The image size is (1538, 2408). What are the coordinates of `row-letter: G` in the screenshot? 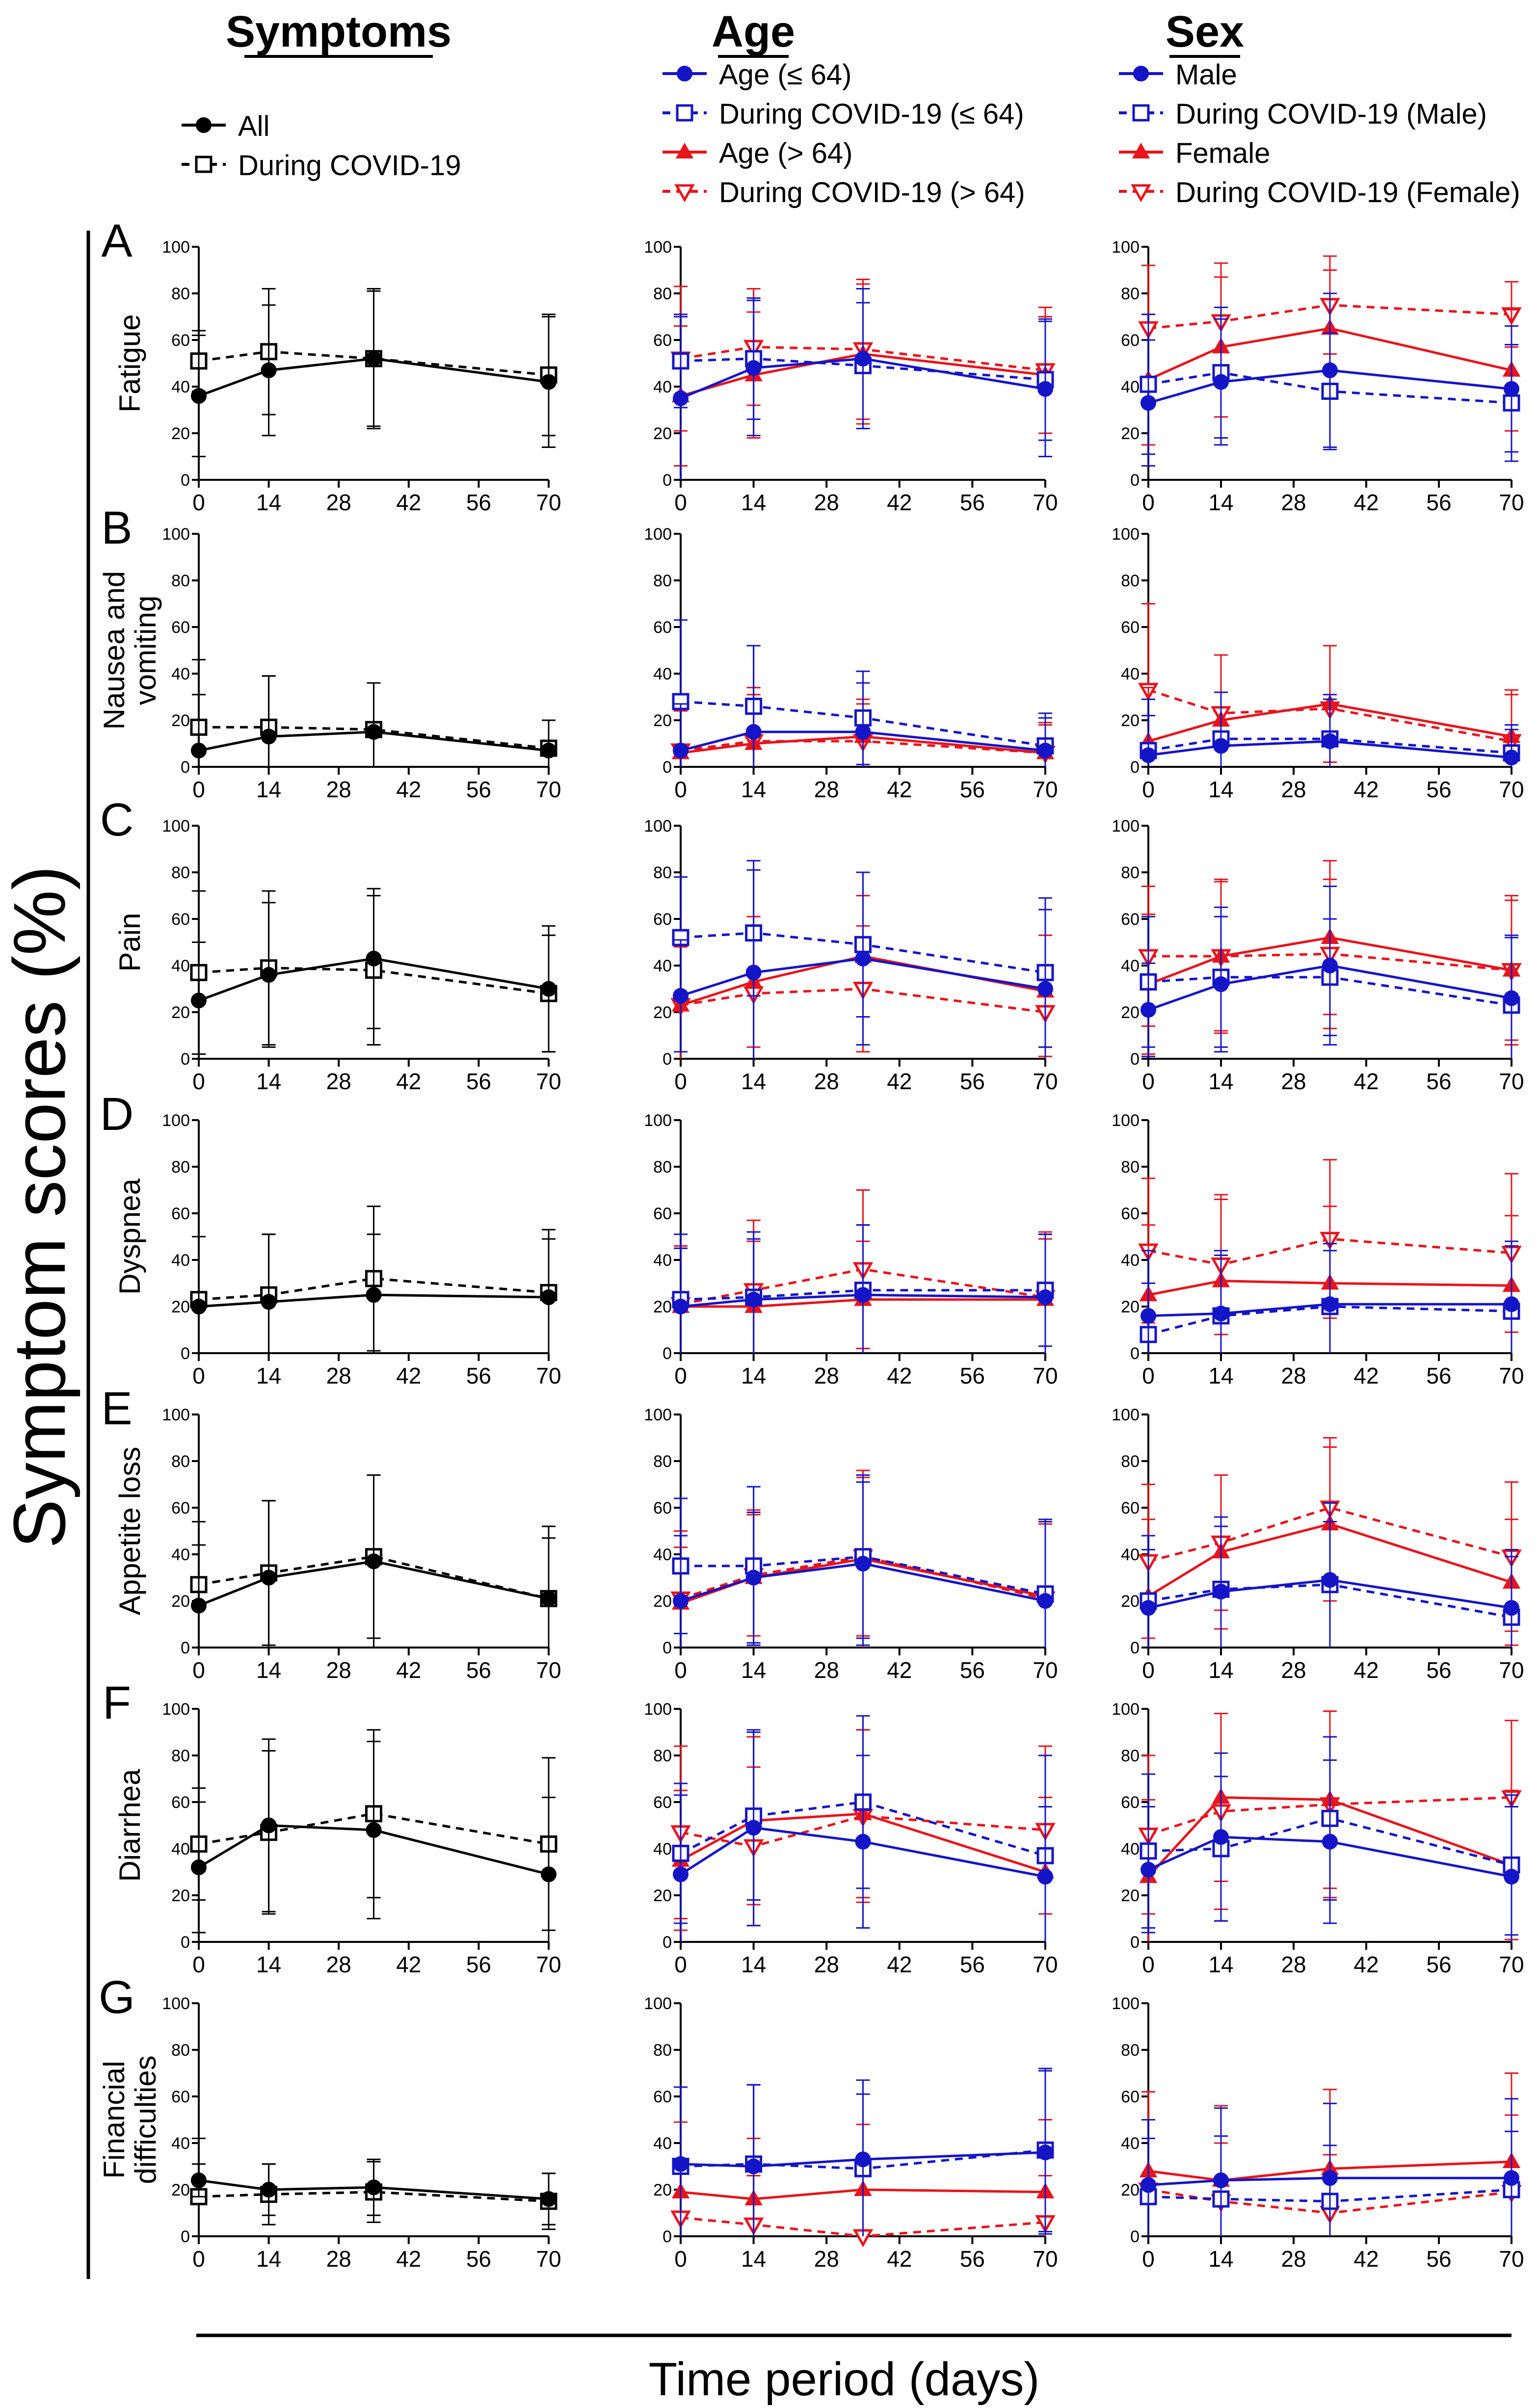 It's located at (117, 1997).